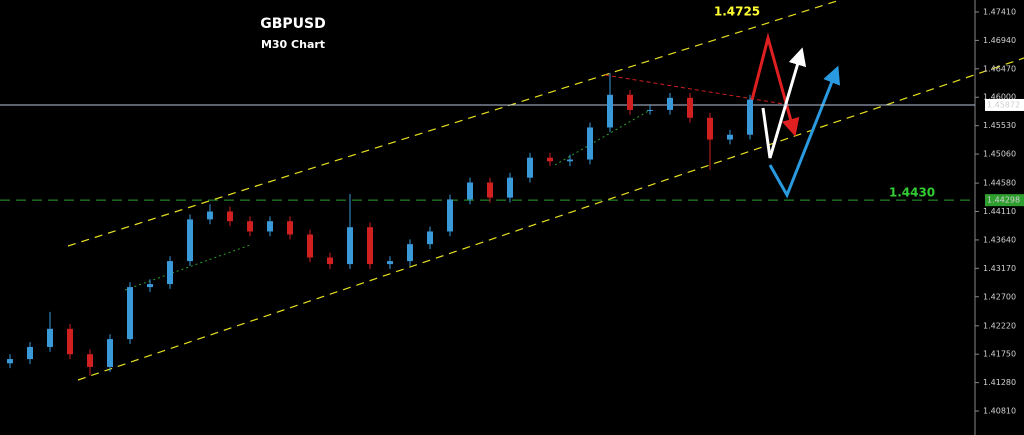 This screenshot has height=435, width=1024. I want to click on y-tick-label: 1.41280, so click(999, 382).